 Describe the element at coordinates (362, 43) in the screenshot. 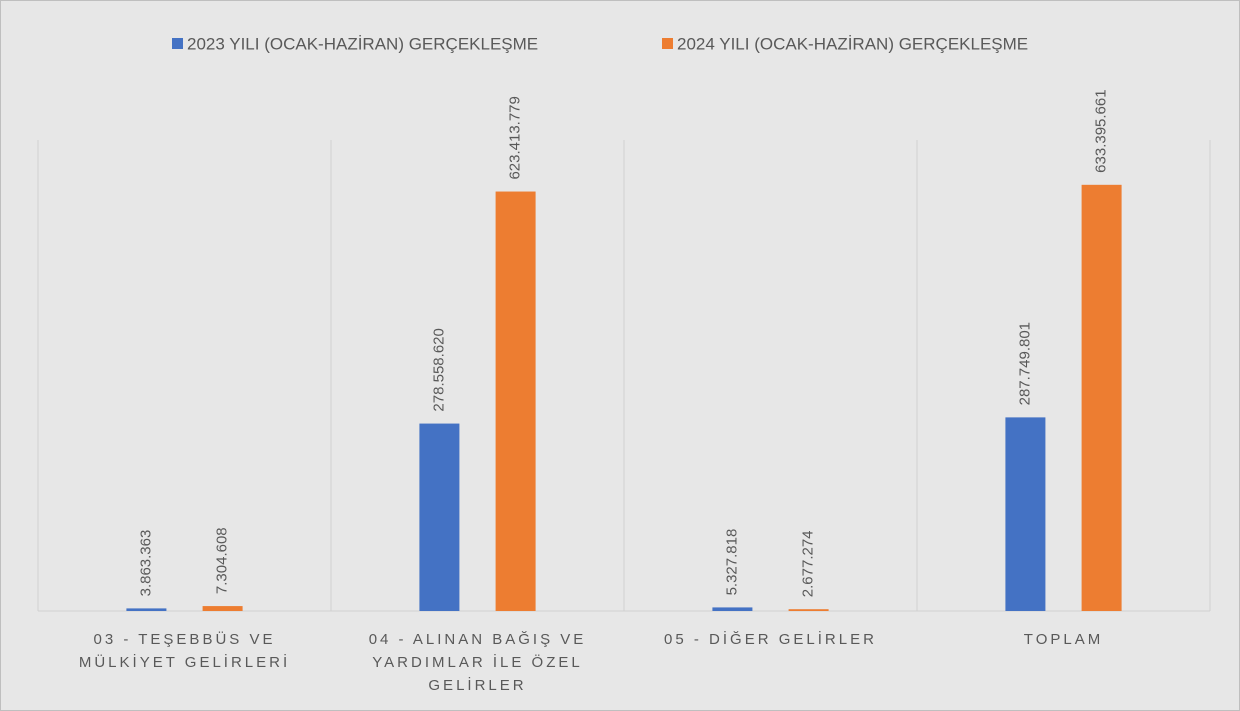

I see `legend-label: 2023 YILI (OCAK-HAZİRAN) GERÇEKLEŞME` at that location.